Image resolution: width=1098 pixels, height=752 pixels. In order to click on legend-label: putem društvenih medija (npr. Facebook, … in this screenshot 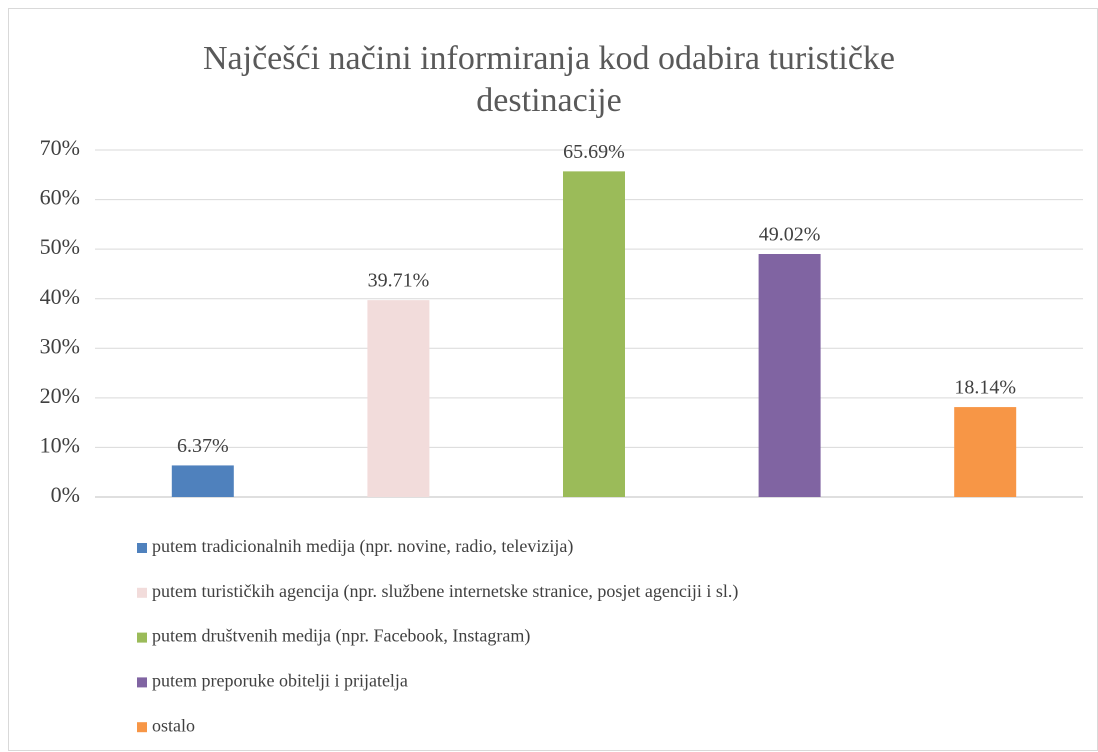, I will do `click(341, 636)`.